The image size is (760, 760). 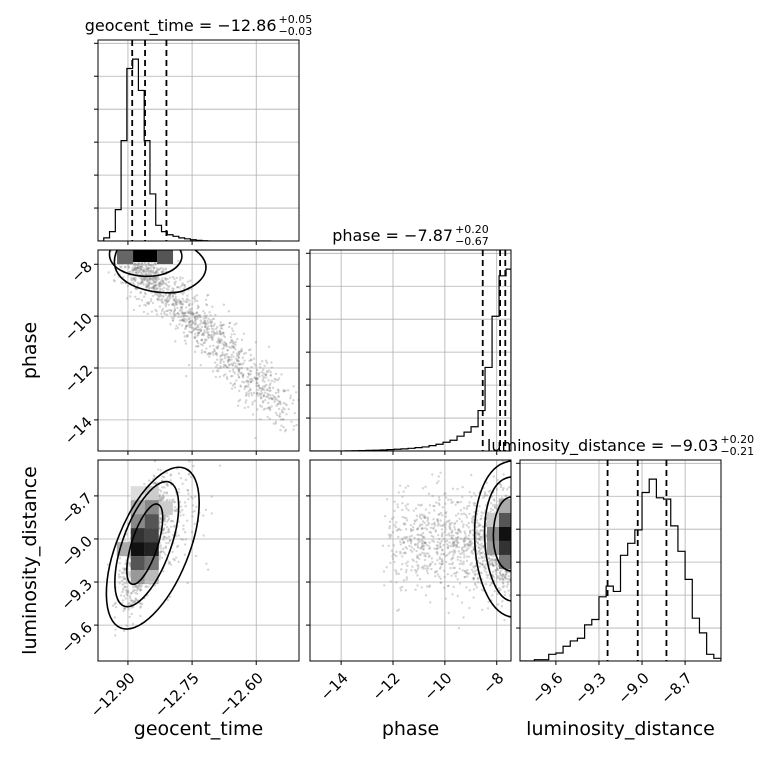 I want to click on title-param: geocent_time, so click(x=139, y=26).